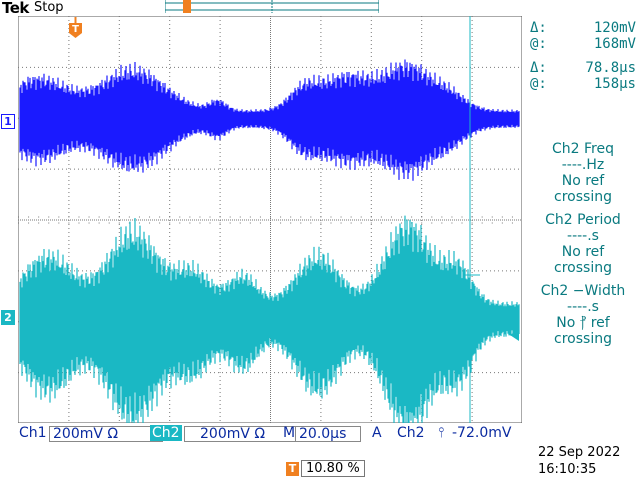  Describe the element at coordinates (333, 468) in the screenshot. I see `trigger-position-value: 10.80 %` at that location.